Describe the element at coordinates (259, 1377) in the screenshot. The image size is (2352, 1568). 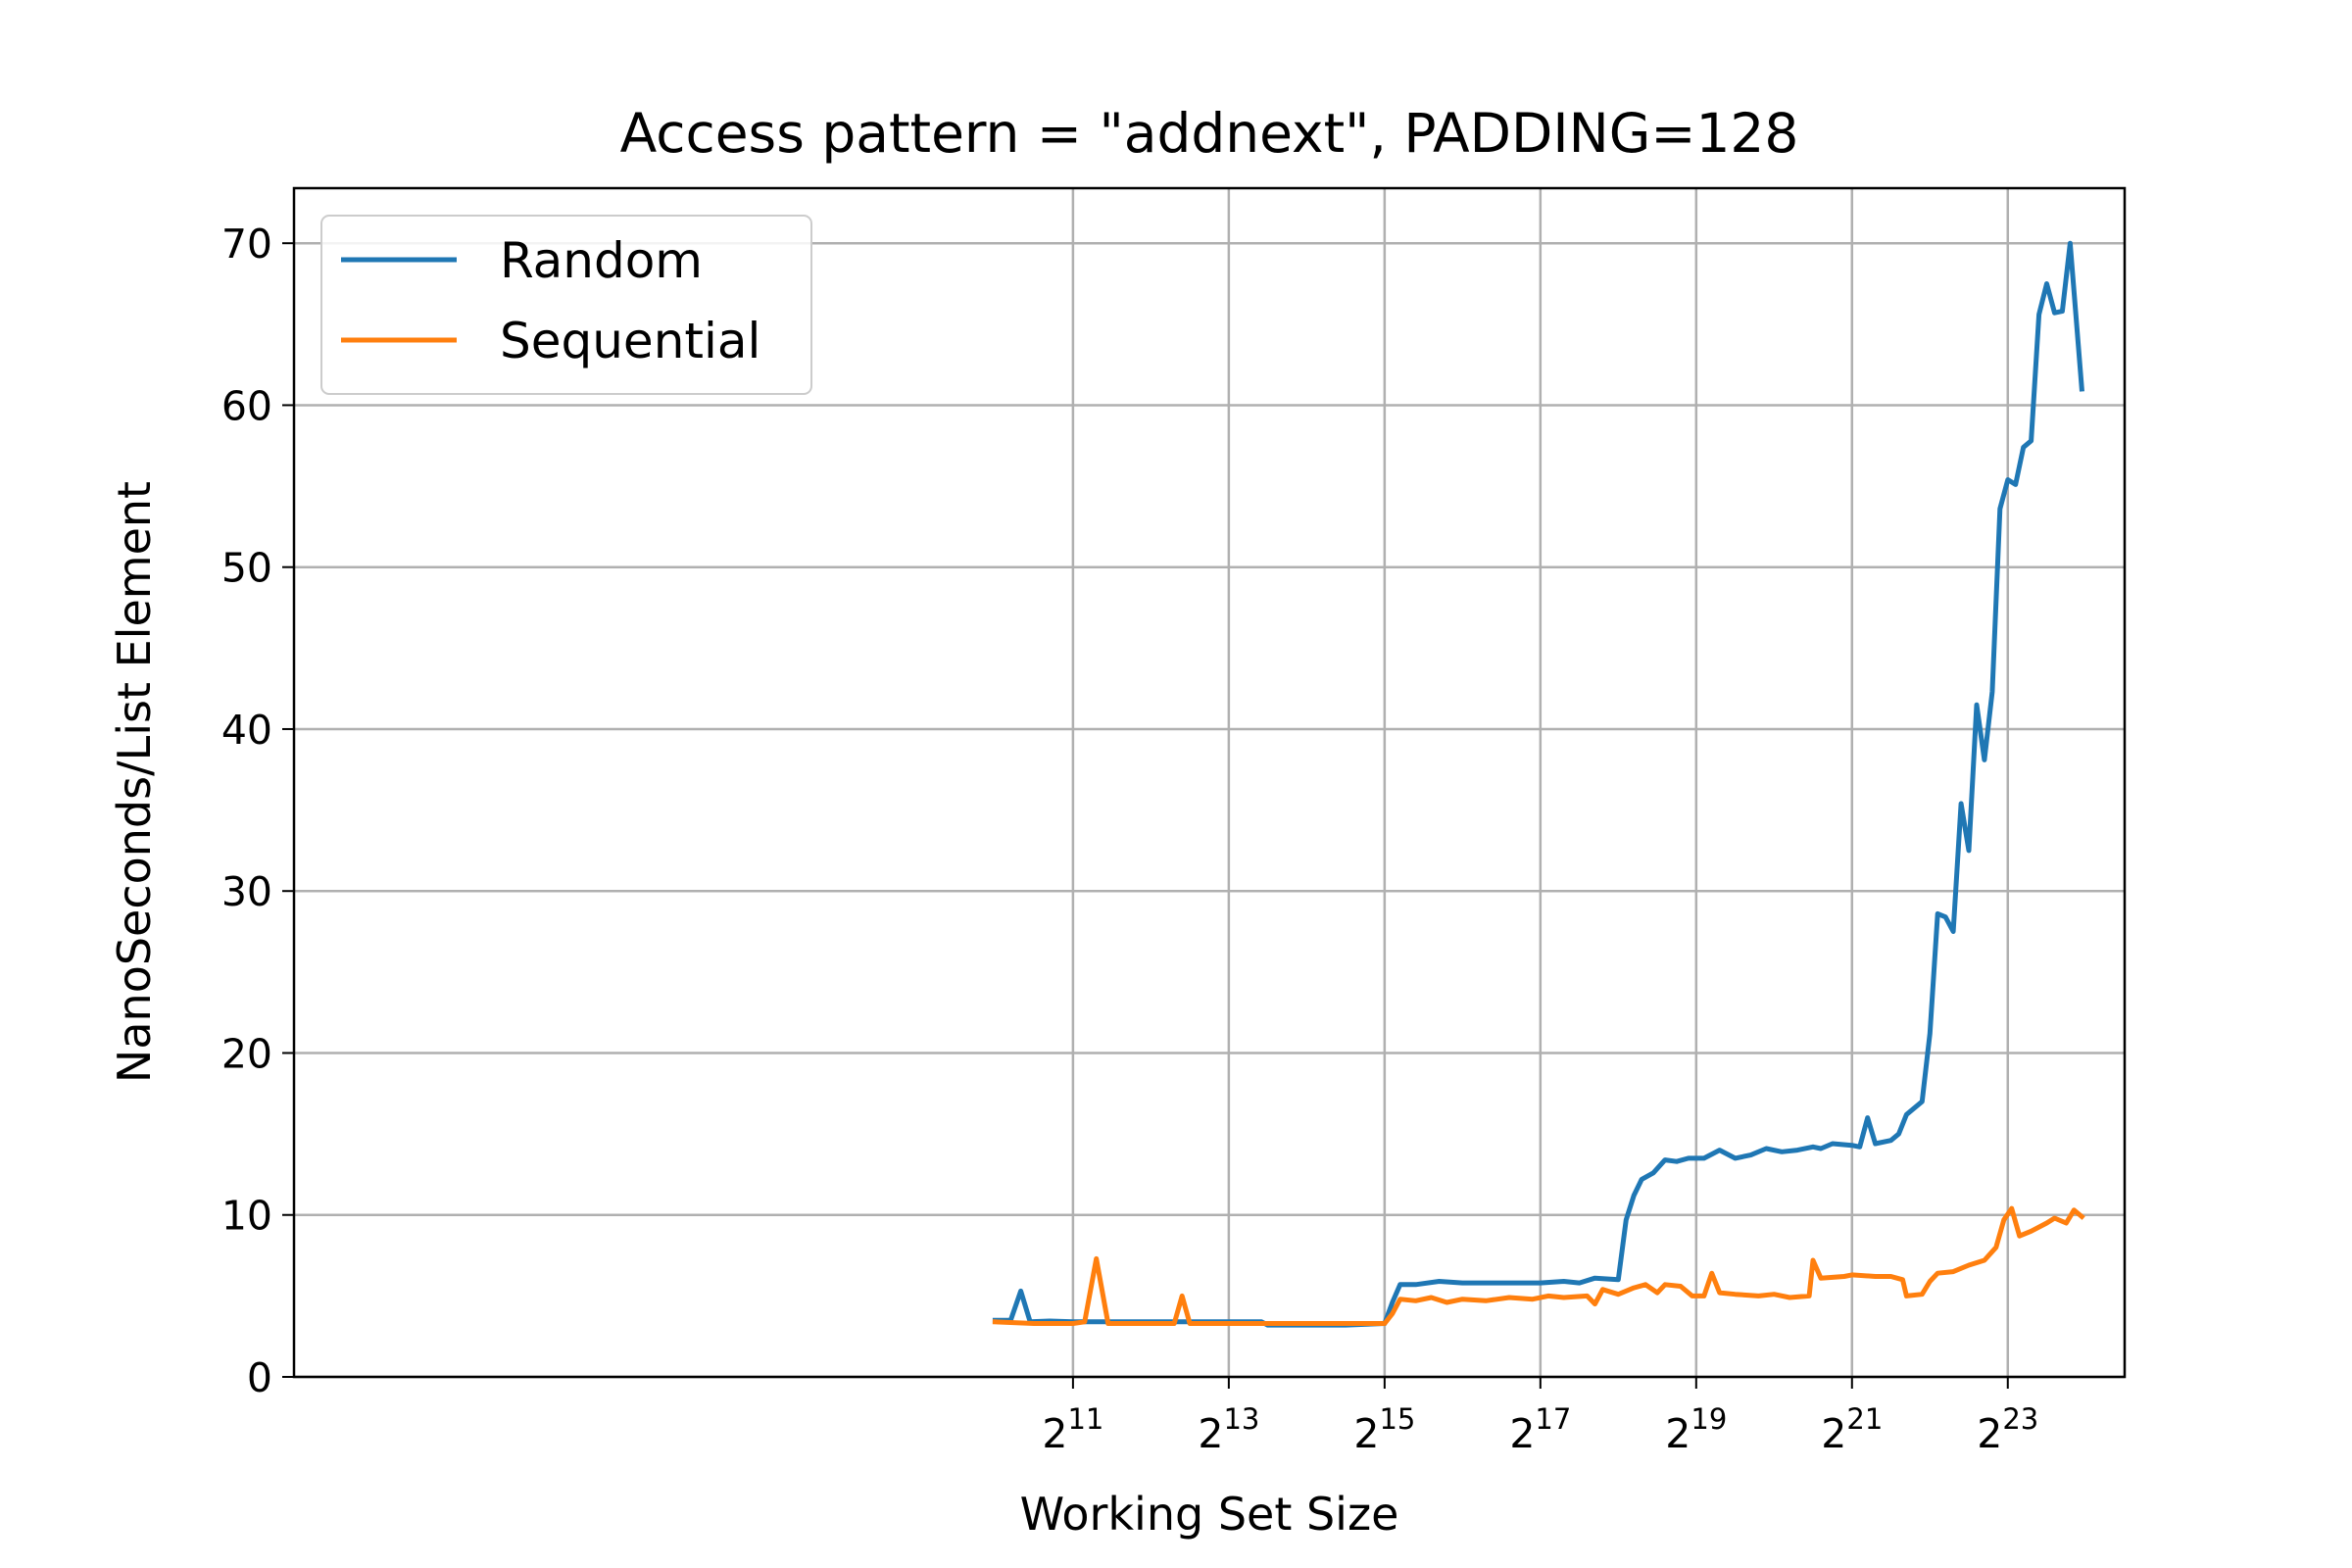
I see `y-tick-label: 0` at that location.